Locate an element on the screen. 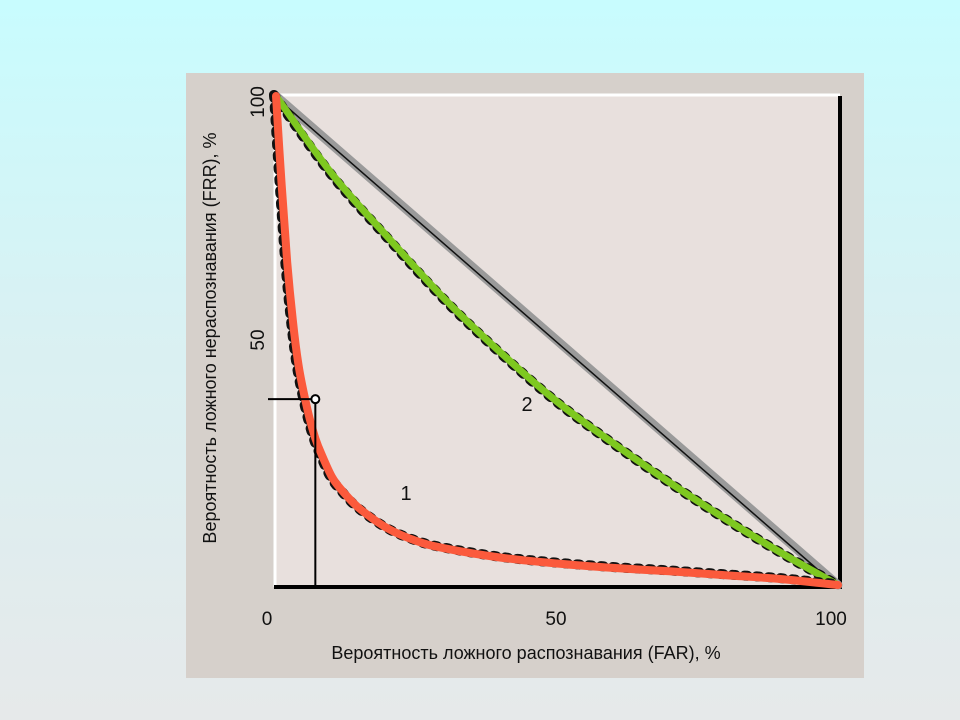  x-tick-label-0: 0 is located at coordinates (267, 619).